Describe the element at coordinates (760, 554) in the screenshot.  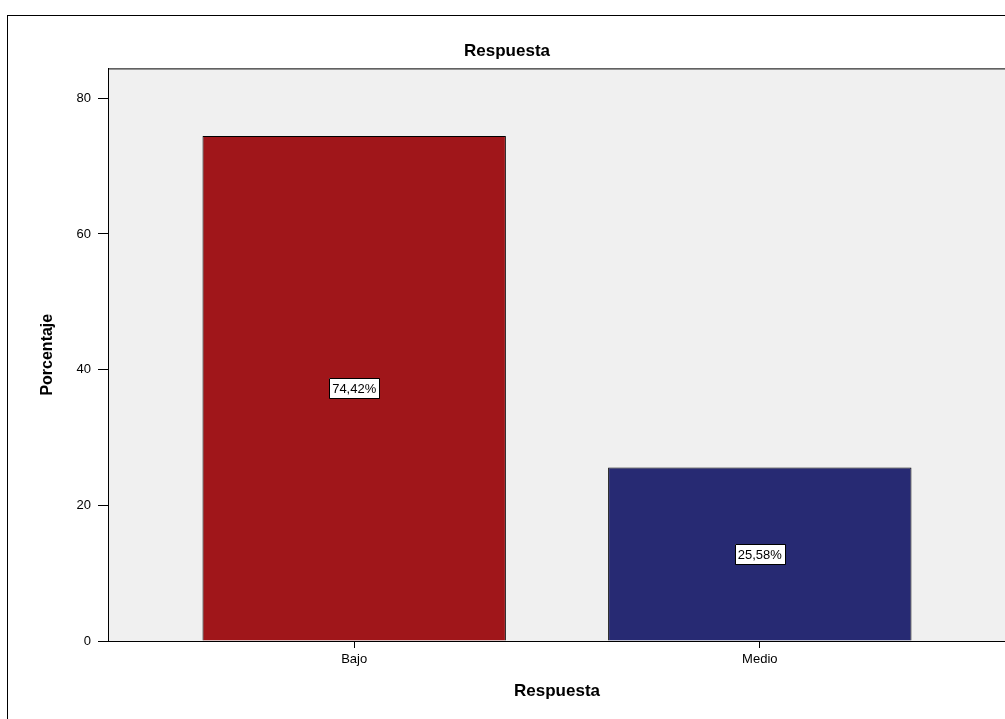
I see `data-label: 25,58%` at that location.